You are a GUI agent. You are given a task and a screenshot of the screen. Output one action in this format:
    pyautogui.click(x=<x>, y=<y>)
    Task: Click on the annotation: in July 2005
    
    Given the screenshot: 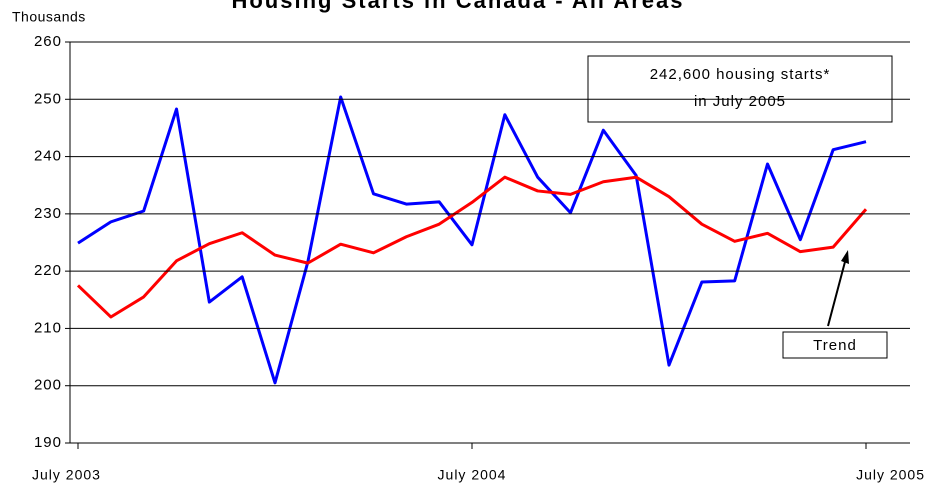 What is the action you would take?
    pyautogui.click(x=740, y=101)
    